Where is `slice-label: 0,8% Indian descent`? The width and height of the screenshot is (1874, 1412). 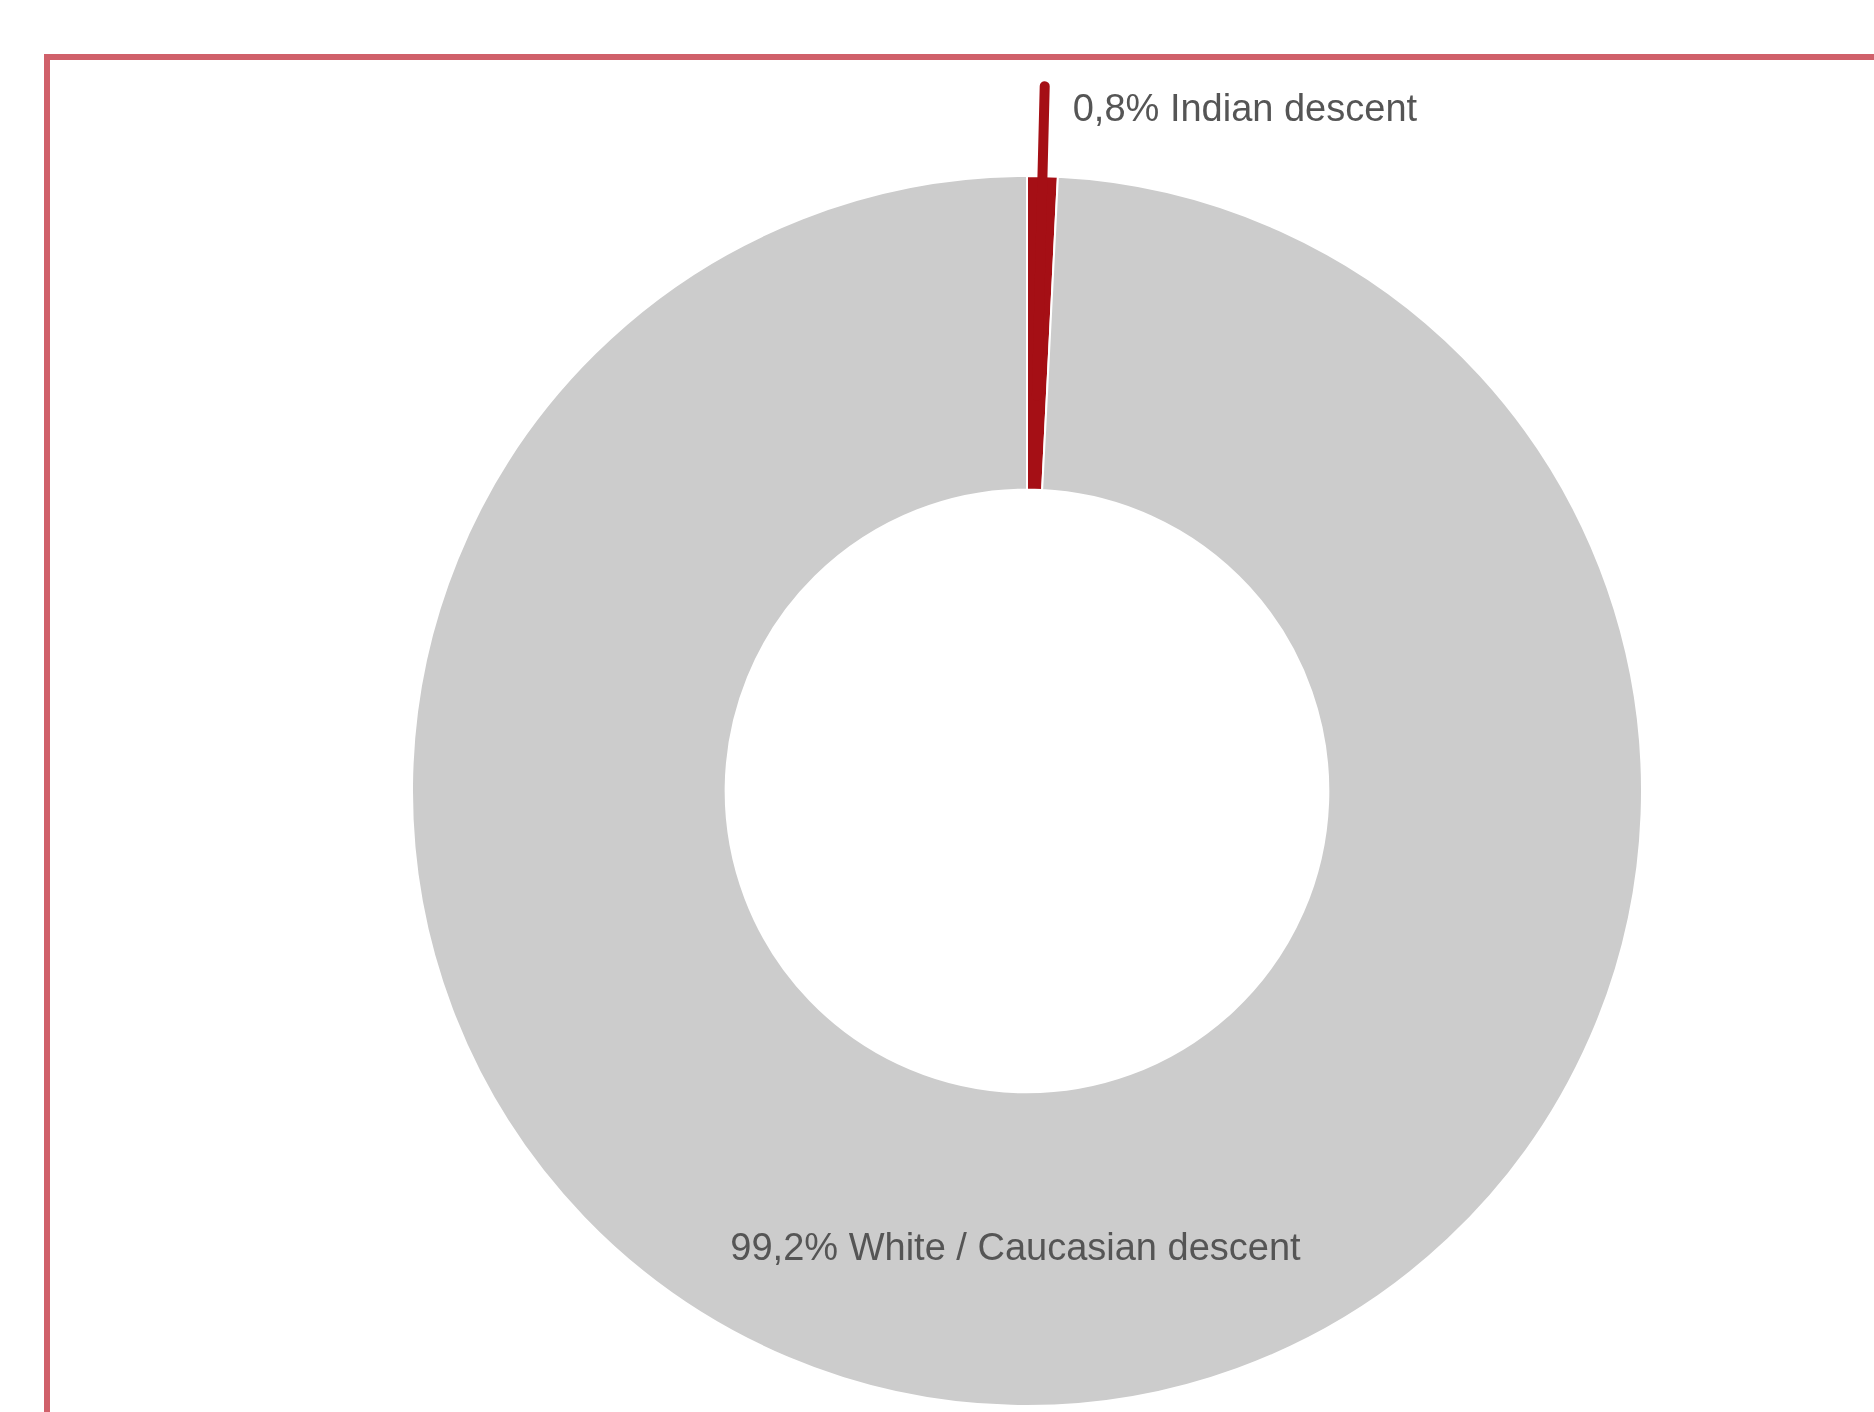 slice-label: 0,8% Indian descent is located at coordinates (1245, 107).